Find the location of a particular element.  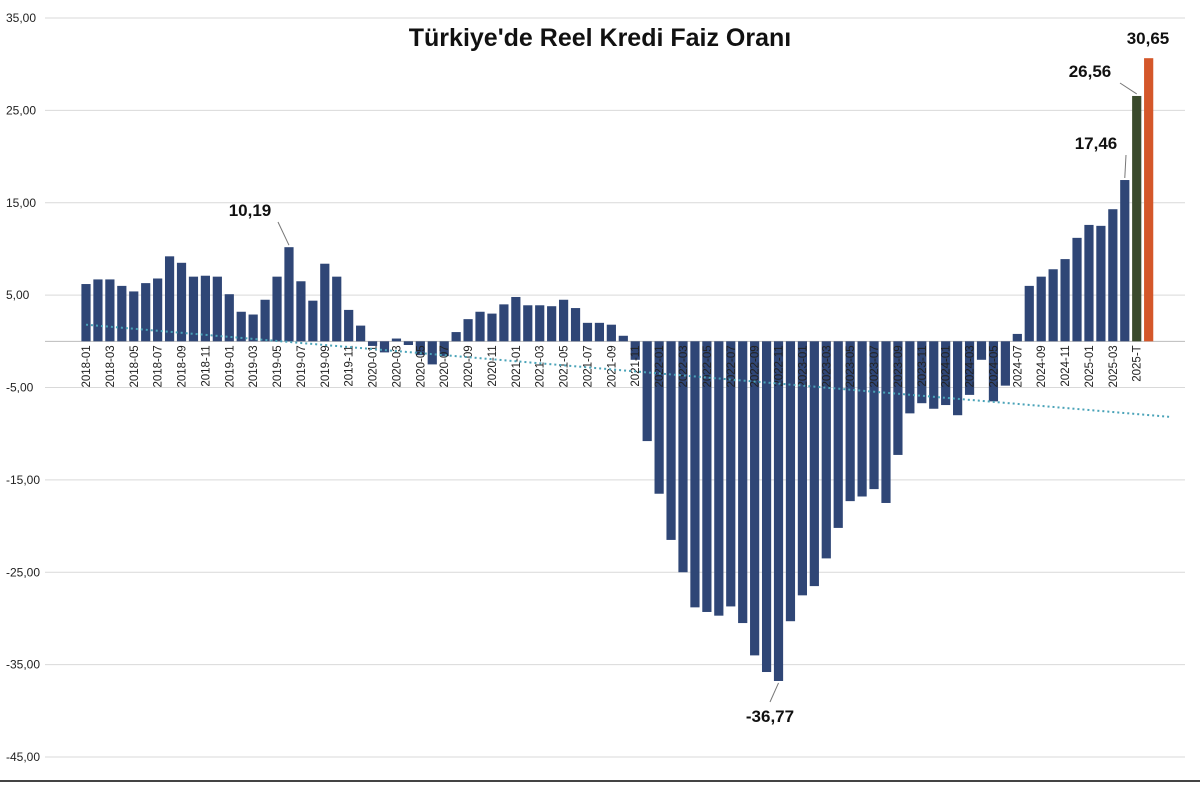

x-tick-label: 2018-09 is located at coordinates (183, 366).